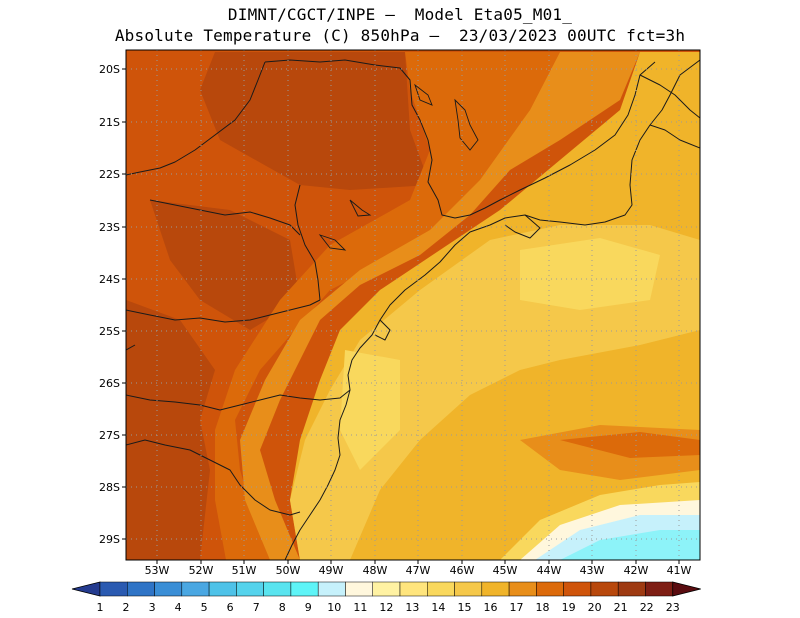  Describe the element at coordinates (109, 331) in the screenshot. I see `lat-label: 25S` at that location.